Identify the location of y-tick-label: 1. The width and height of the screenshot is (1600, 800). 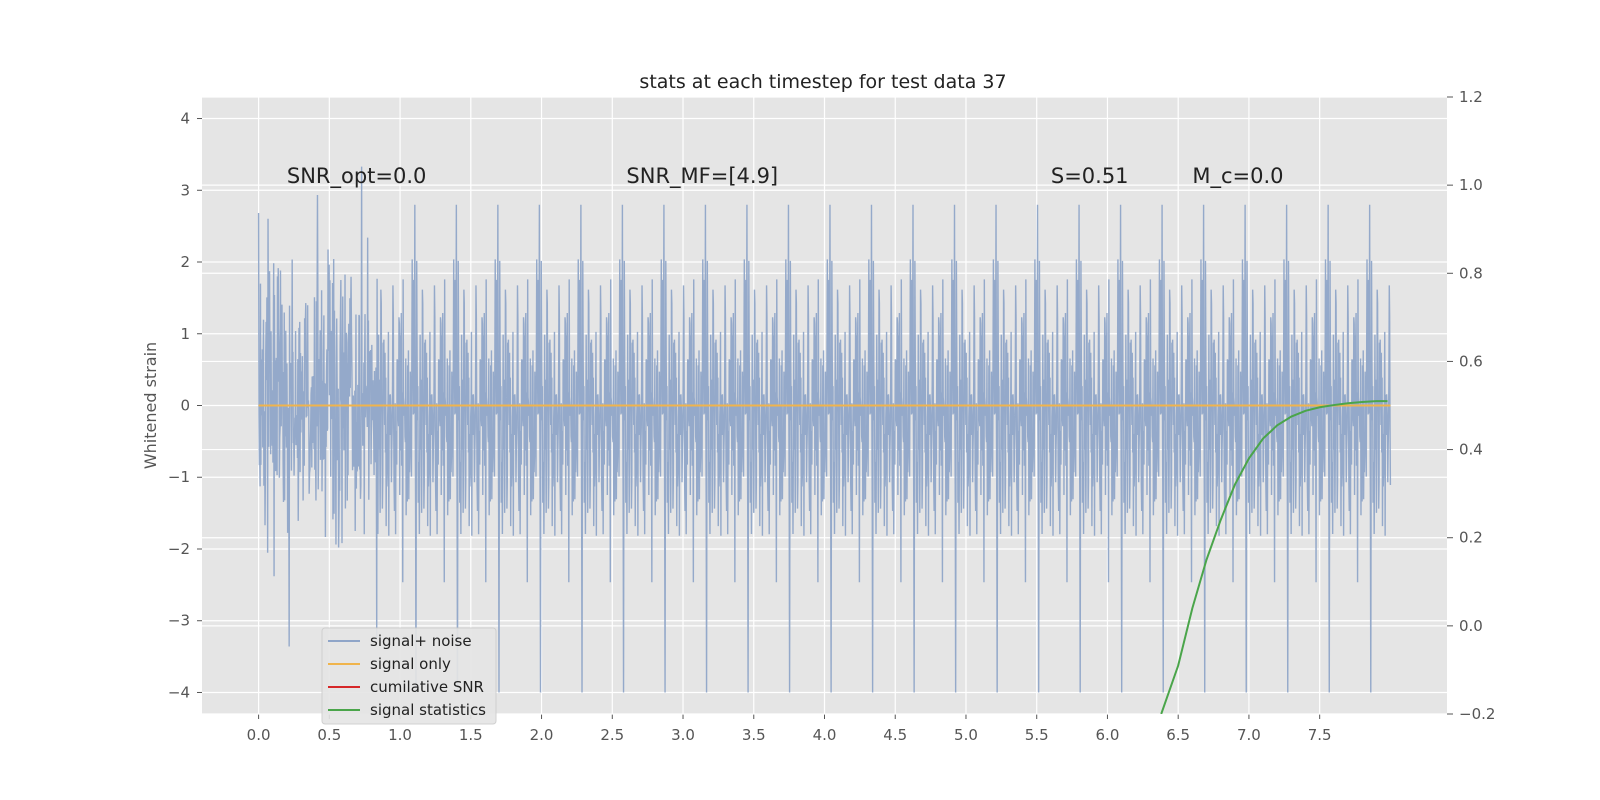
(185, 334).